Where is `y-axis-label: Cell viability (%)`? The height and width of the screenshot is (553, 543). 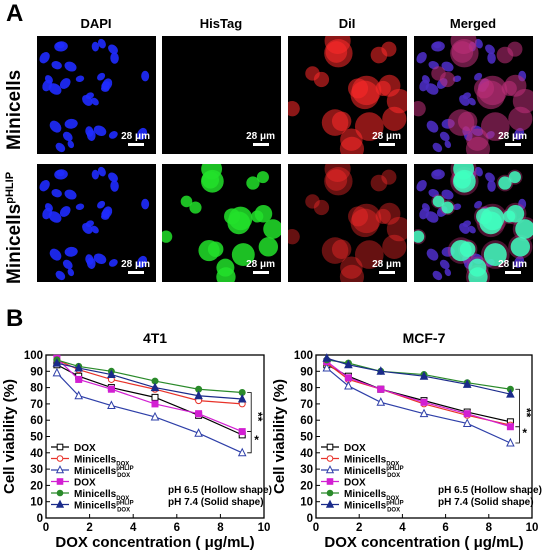
y-axis-label: Cell viability (%) is located at coordinates (279, 436).